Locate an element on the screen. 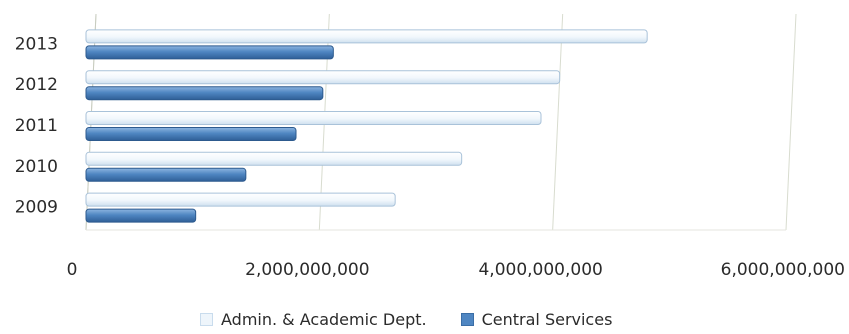 The width and height of the screenshot is (849, 334). bar-admin-2009 is located at coordinates (240, 199).